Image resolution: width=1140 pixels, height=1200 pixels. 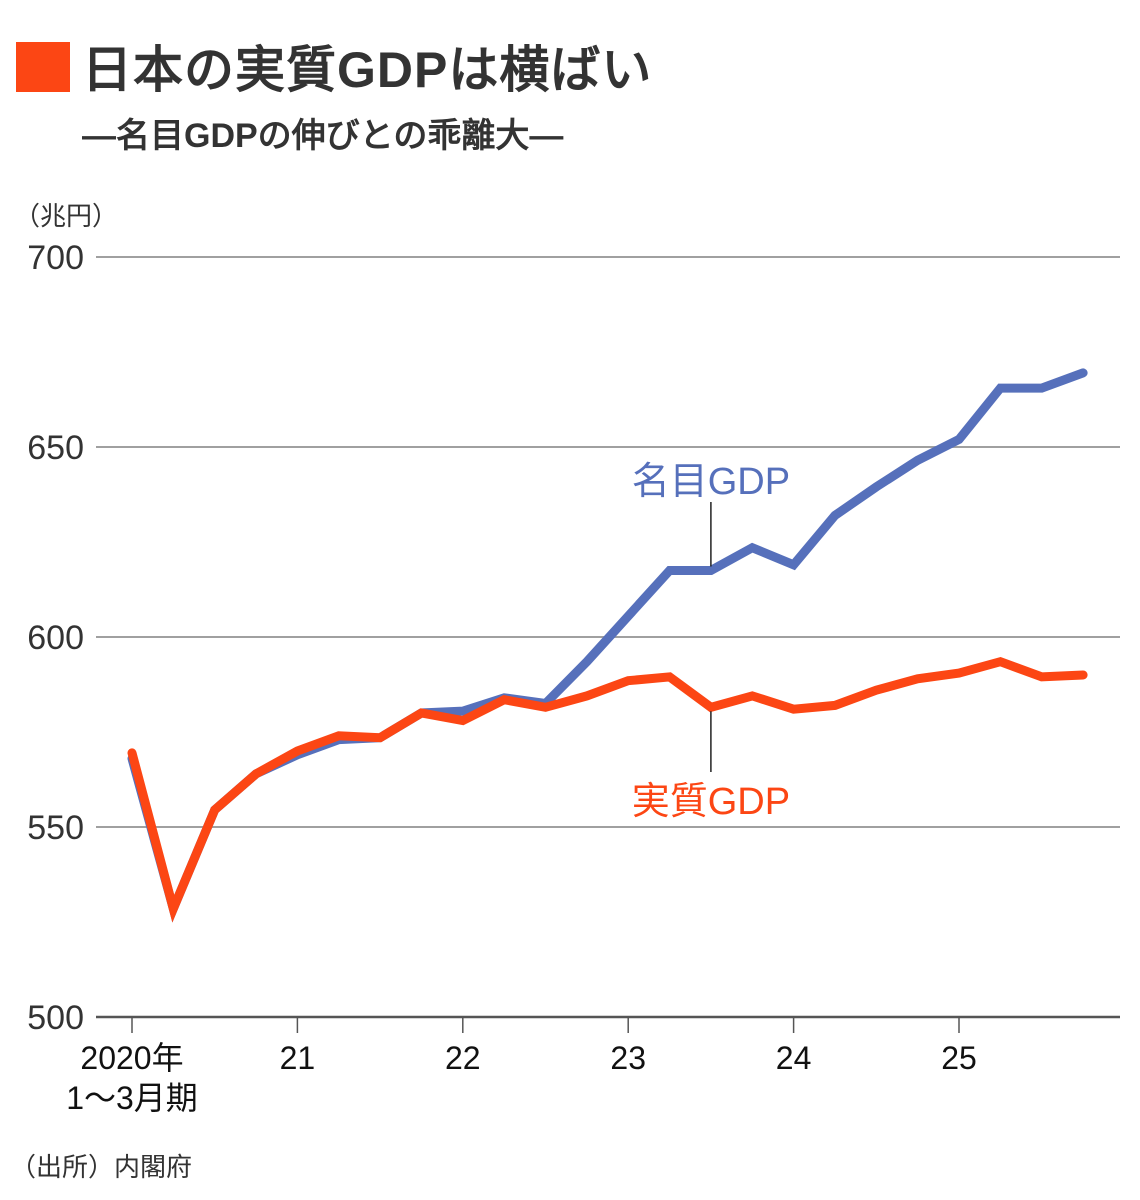 What do you see at coordinates (711, 802) in the screenshot?
I see `series-label-real: 実質GDP` at bounding box center [711, 802].